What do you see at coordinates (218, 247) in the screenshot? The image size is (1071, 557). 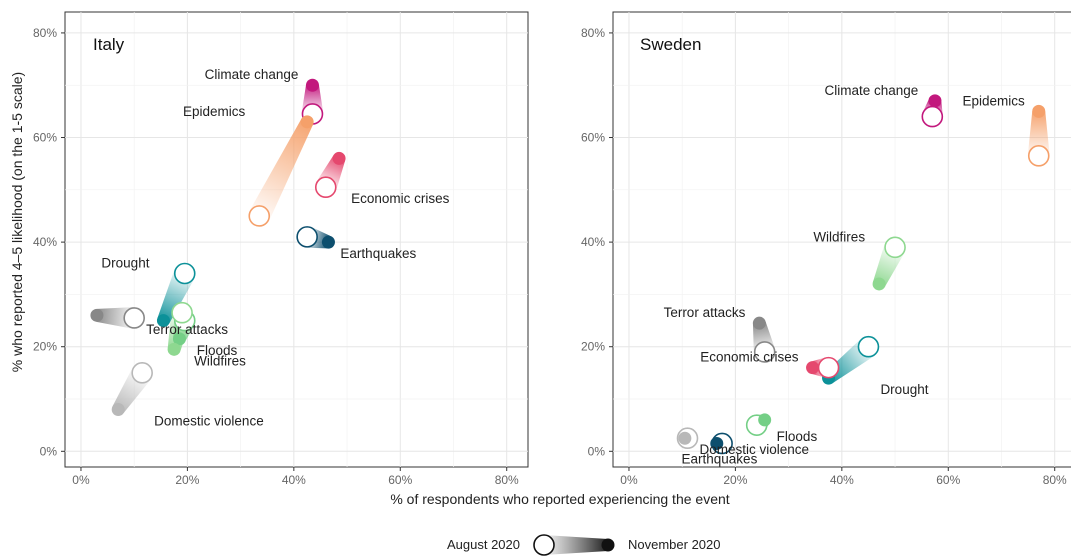 I see `panel-italy-points` at bounding box center [218, 247].